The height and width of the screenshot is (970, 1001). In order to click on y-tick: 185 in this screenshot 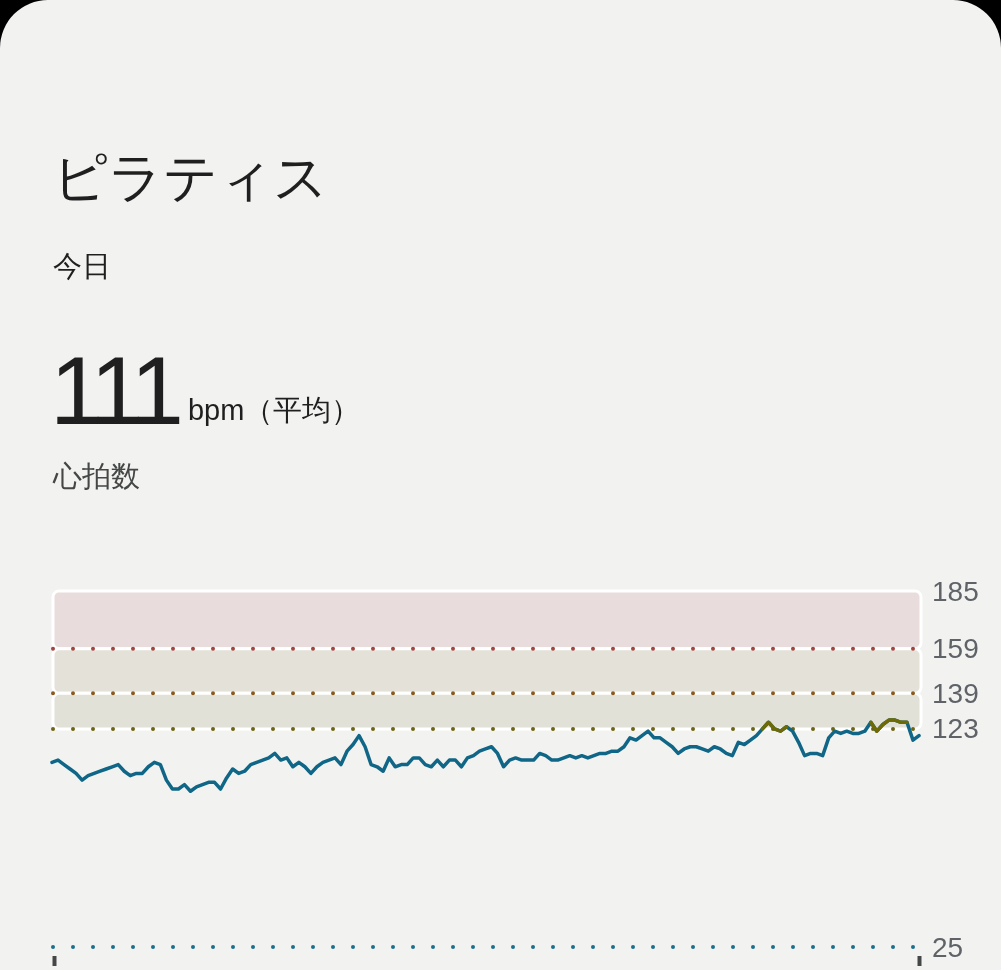, I will do `click(955, 591)`.